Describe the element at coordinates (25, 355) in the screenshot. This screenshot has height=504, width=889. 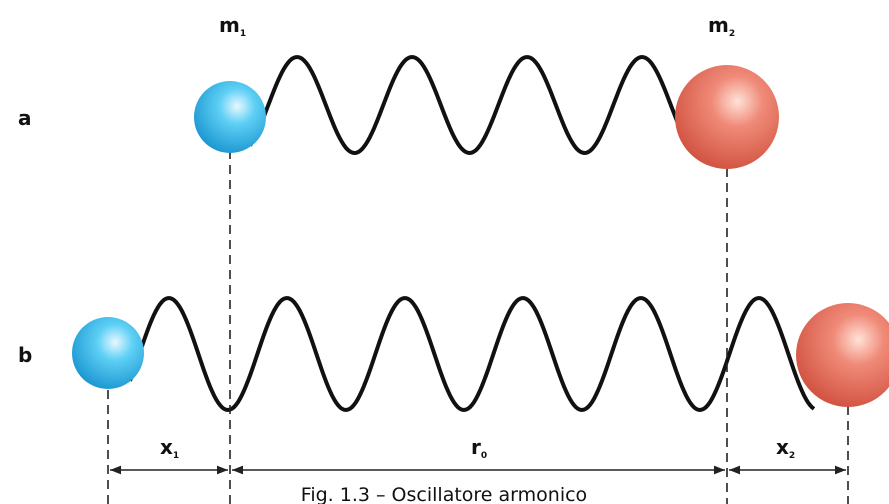
I see `row-label: b` at that location.